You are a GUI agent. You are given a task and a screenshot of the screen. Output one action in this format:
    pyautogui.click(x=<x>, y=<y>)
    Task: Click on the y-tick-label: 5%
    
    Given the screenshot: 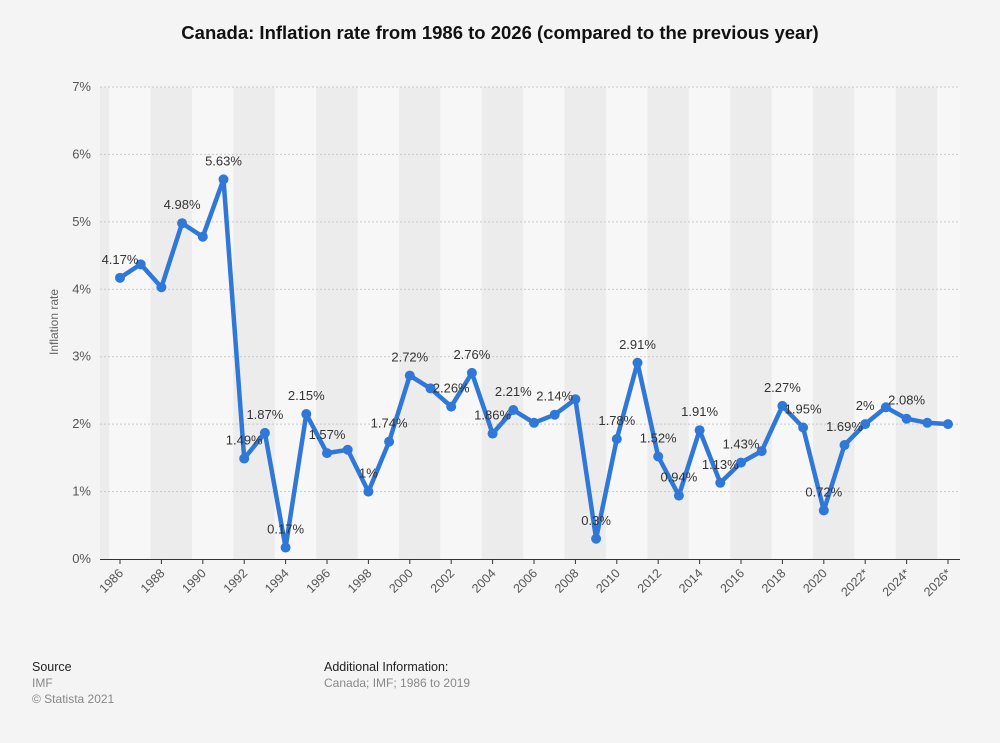 What is the action you would take?
    pyautogui.click(x=81, y=221)
    